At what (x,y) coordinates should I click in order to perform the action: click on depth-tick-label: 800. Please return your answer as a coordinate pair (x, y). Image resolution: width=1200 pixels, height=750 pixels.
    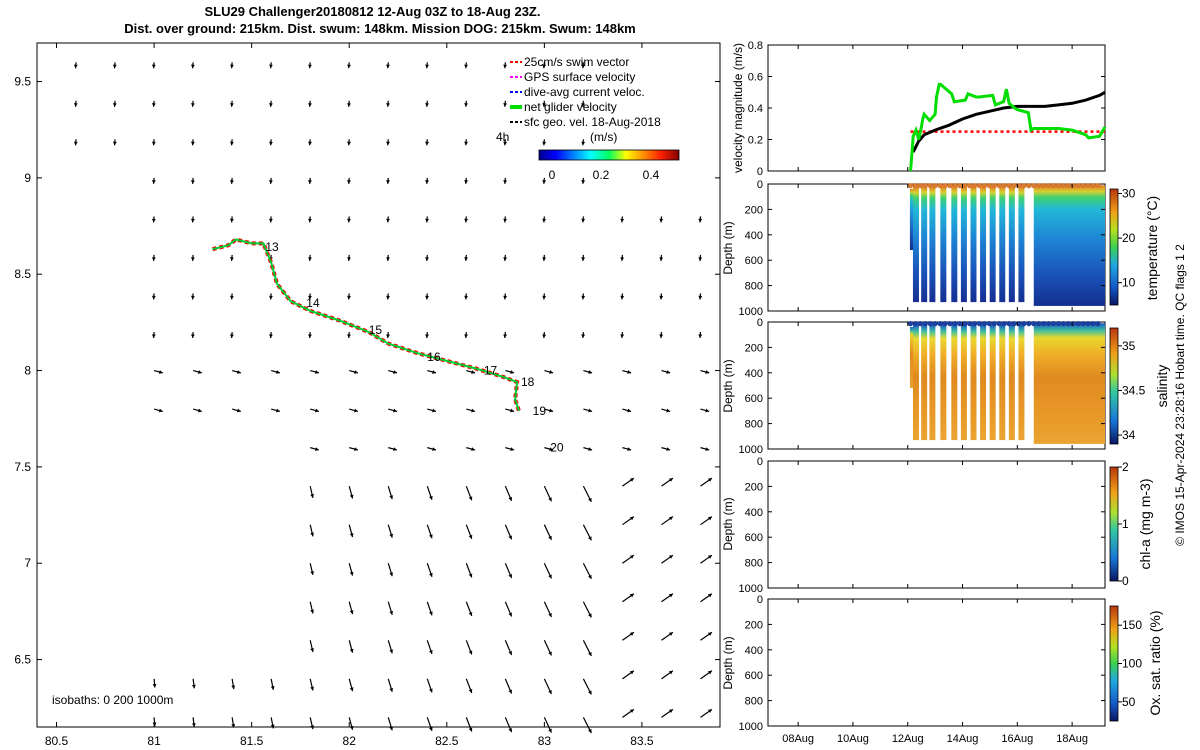
    Looking at the image, I should click on (754, 564).